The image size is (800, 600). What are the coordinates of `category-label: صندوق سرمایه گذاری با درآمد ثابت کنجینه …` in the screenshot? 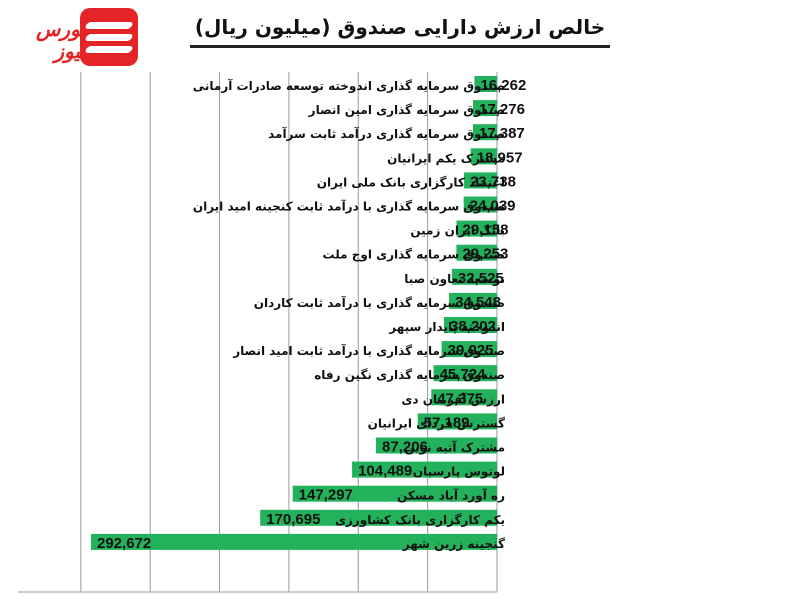 It's located at (349, 207).